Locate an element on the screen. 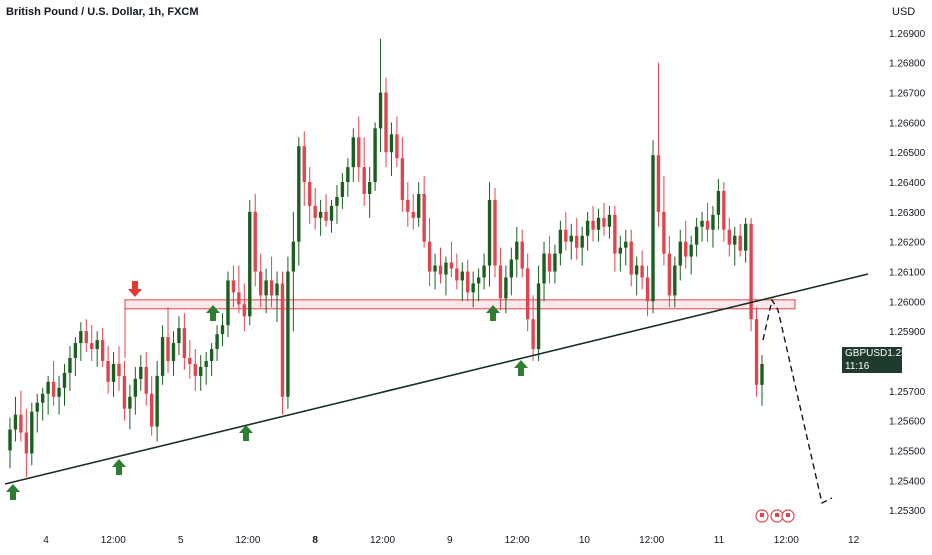  x-tick-label: 12 is located at coordinates (854, 540).